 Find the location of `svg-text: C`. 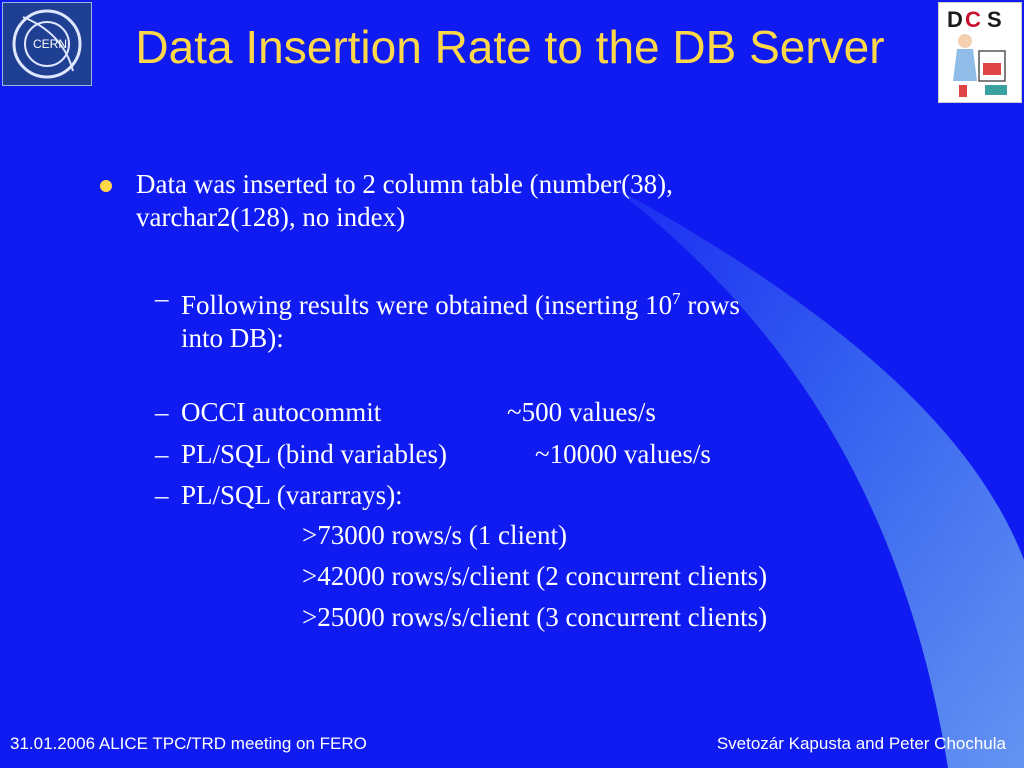

svg-text: C is located at coordinates (973, 19).